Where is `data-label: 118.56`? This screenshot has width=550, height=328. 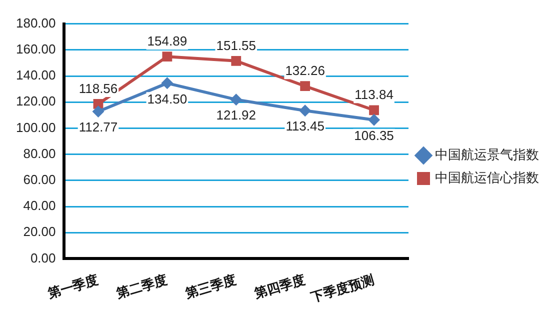
data-label: 118.56 is located at coordinates (98, 88).